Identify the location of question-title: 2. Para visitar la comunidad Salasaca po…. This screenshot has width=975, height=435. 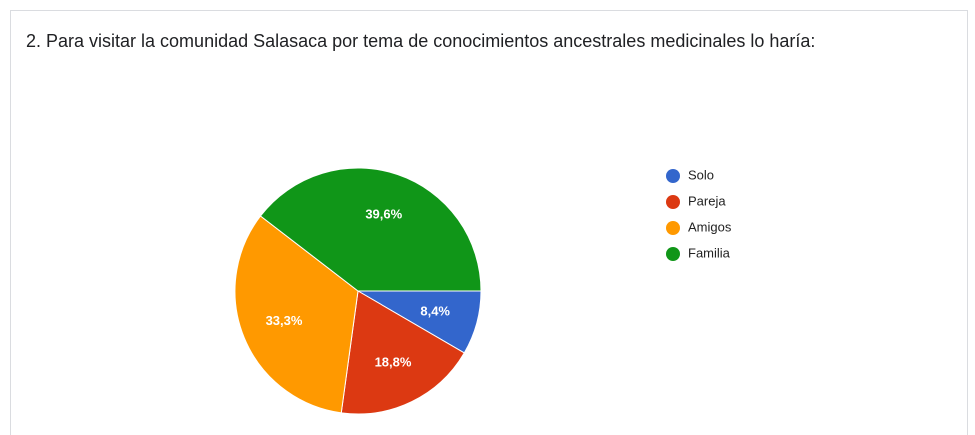
(421, 41).